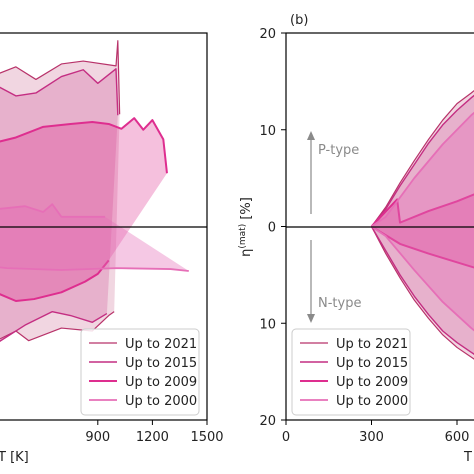  Describe the element at coordinates (267, 131) in the screenshot. I see `panel-b-y-tick-label-2: 10` at that location.